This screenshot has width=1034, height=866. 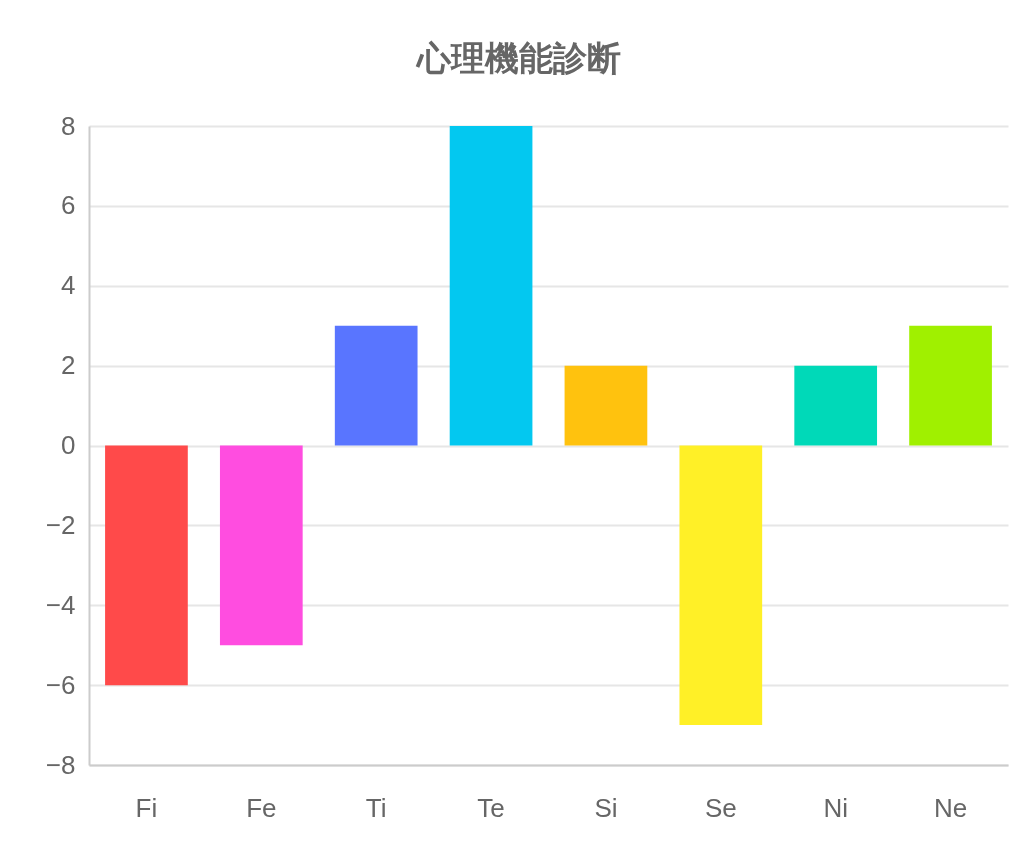 What do you see at coordinates (60, 604) in the screenshot?
I see `y-tick-label: −4` at bounding box center [60, 604].